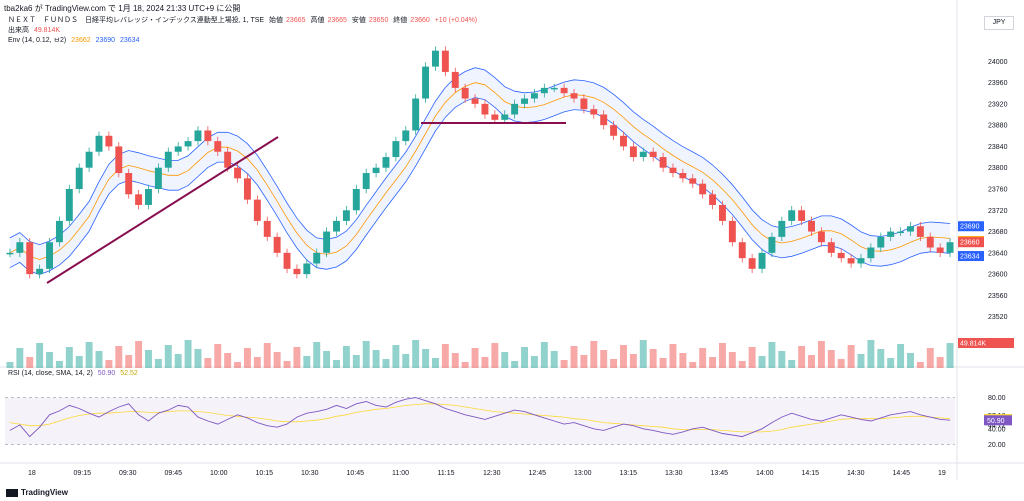 The image size is (1024, 501). Describe the element at coordinates (998, 83) in the screenshot. I see `price-tick-label: 23960` at that location.